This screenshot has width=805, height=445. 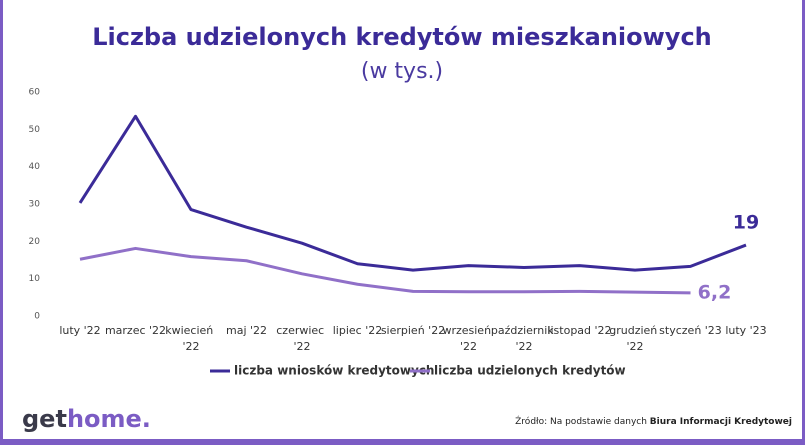 What do you see at coordinates (413, 330) in the screenshot?
I see `x-tick-label: sierpień '22` at bounding box center [413, 330].